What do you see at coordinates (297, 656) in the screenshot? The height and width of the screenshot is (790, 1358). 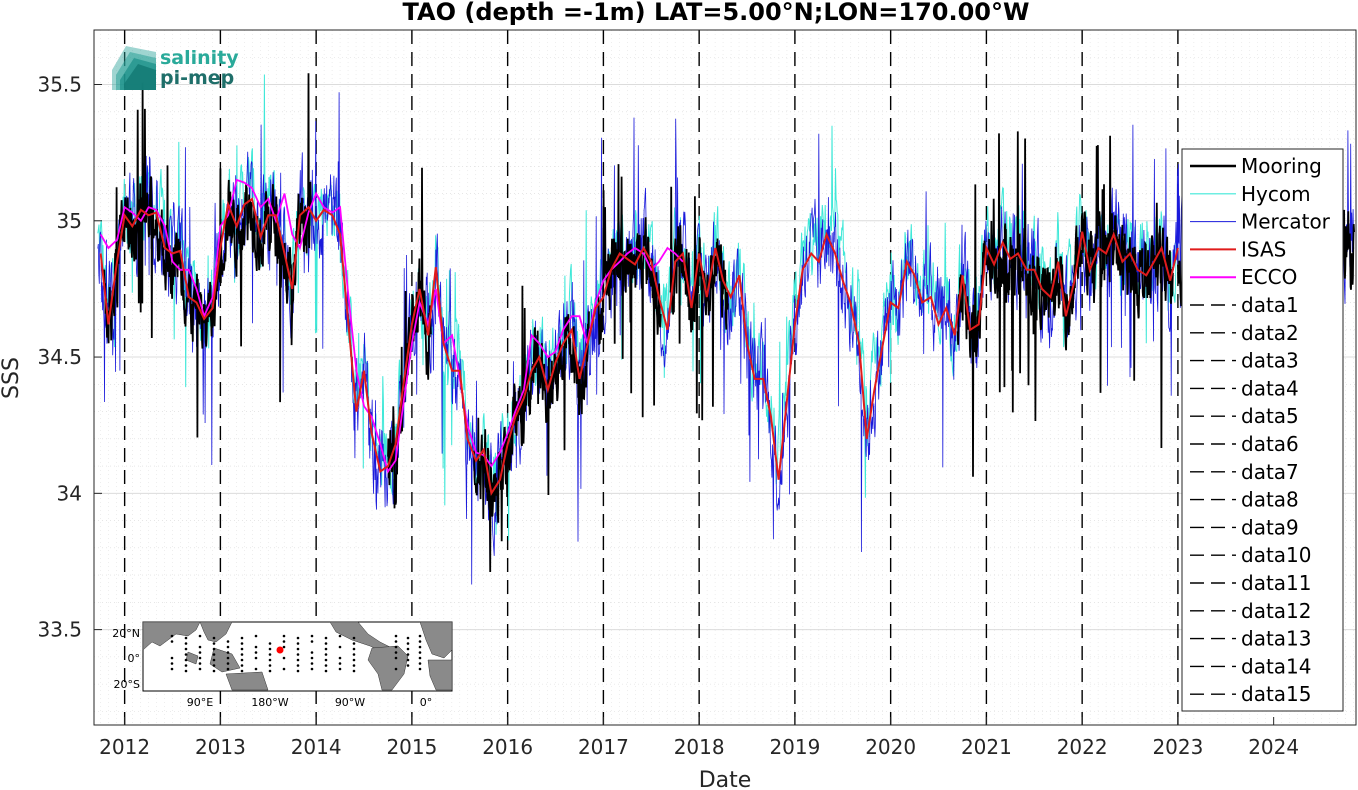 I see `inset-land` at bounding box center [297, 656].